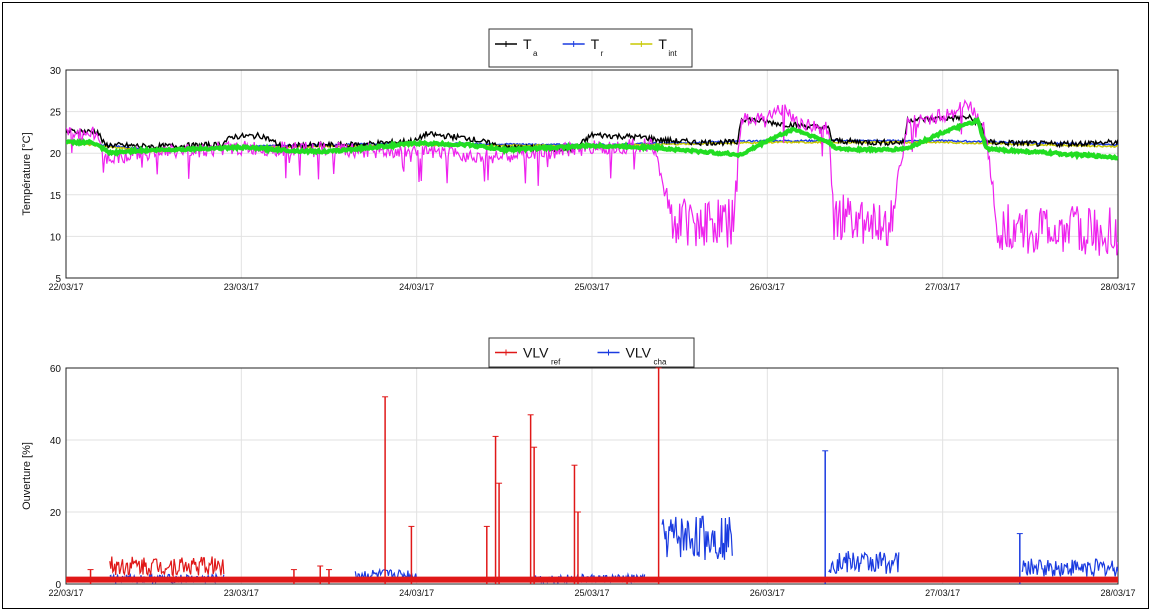 The image size is (1153, 613). What do you see at coordinates (672, 53) in the screenshot?
I see `legend-subscript: int` at bounding box center [672, 53].